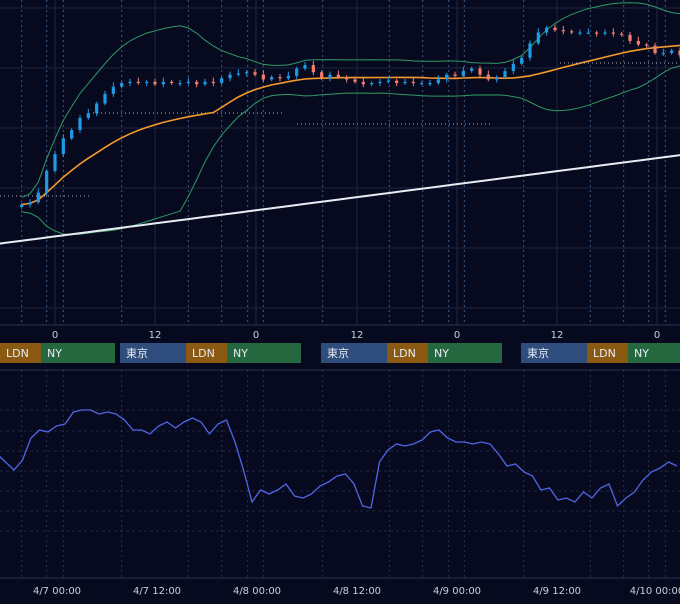 The width and height of the screenshot is (680, 604). Describe the element at coordinates (557, 591) in the screenshot. I see `date-tick-label: 4/9 12:00` at that location.